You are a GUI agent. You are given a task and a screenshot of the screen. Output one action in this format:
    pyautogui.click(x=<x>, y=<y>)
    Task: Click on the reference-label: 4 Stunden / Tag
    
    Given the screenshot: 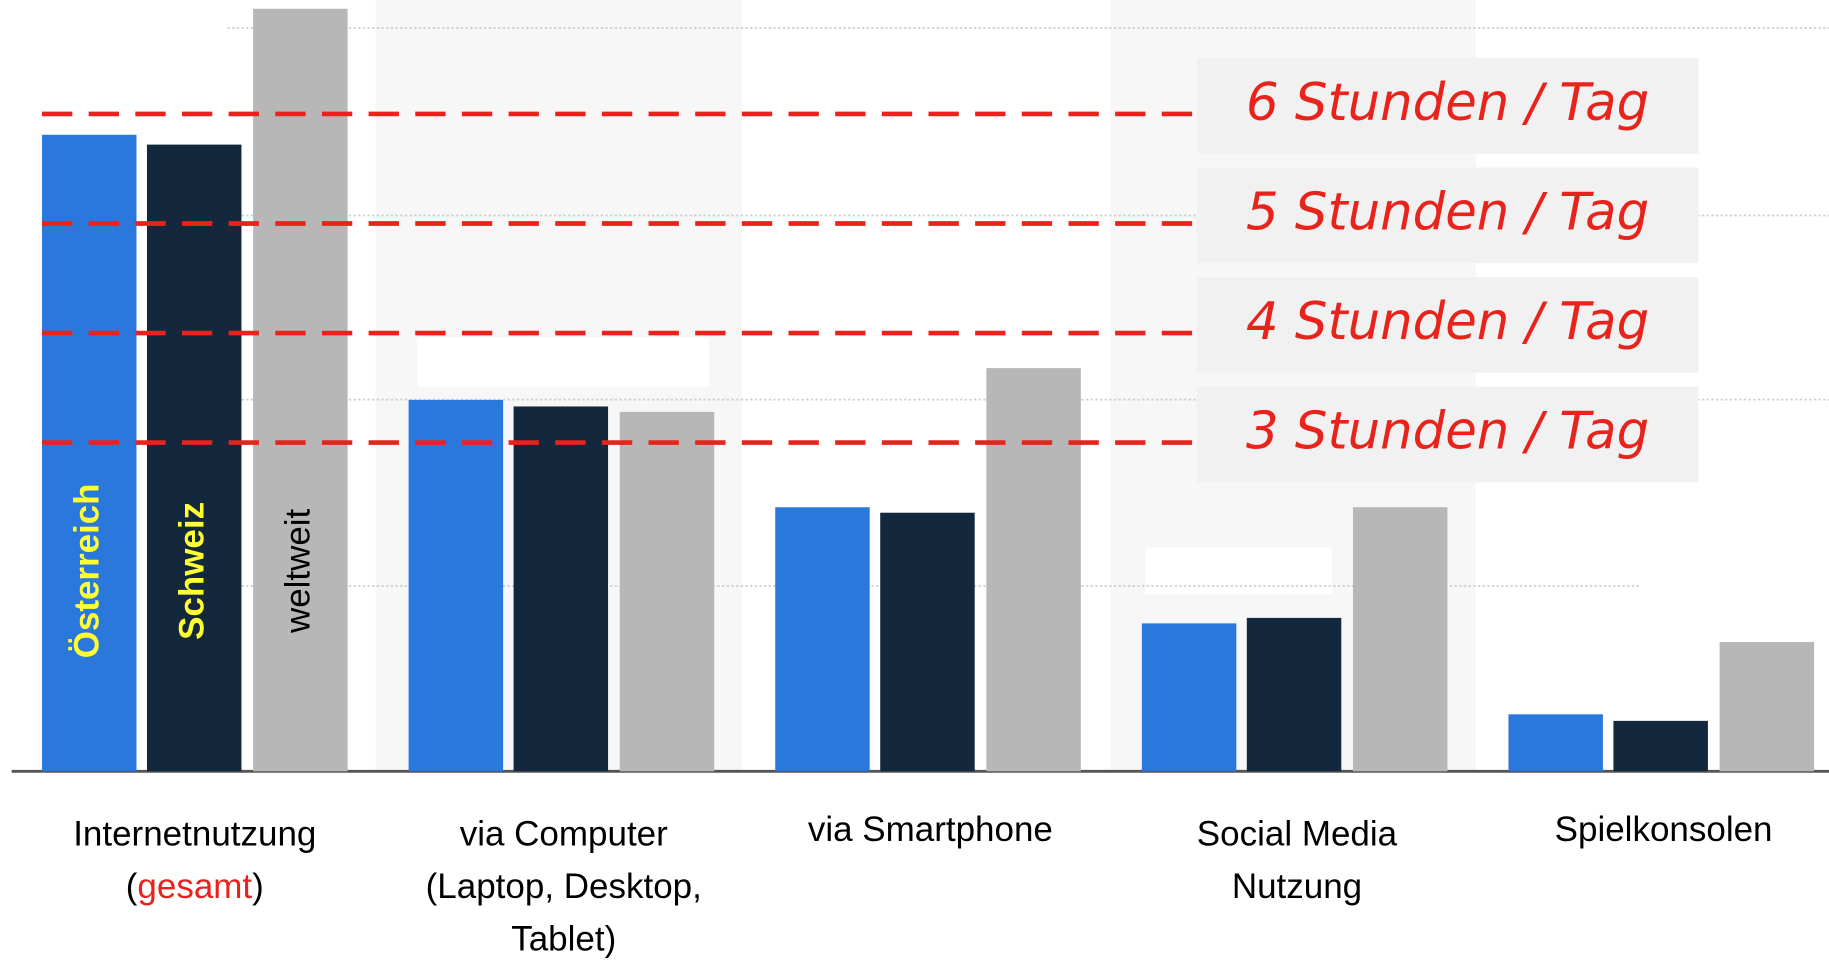 What is the action you would take?
    pyautogui.click(x=1447, y=322)
    